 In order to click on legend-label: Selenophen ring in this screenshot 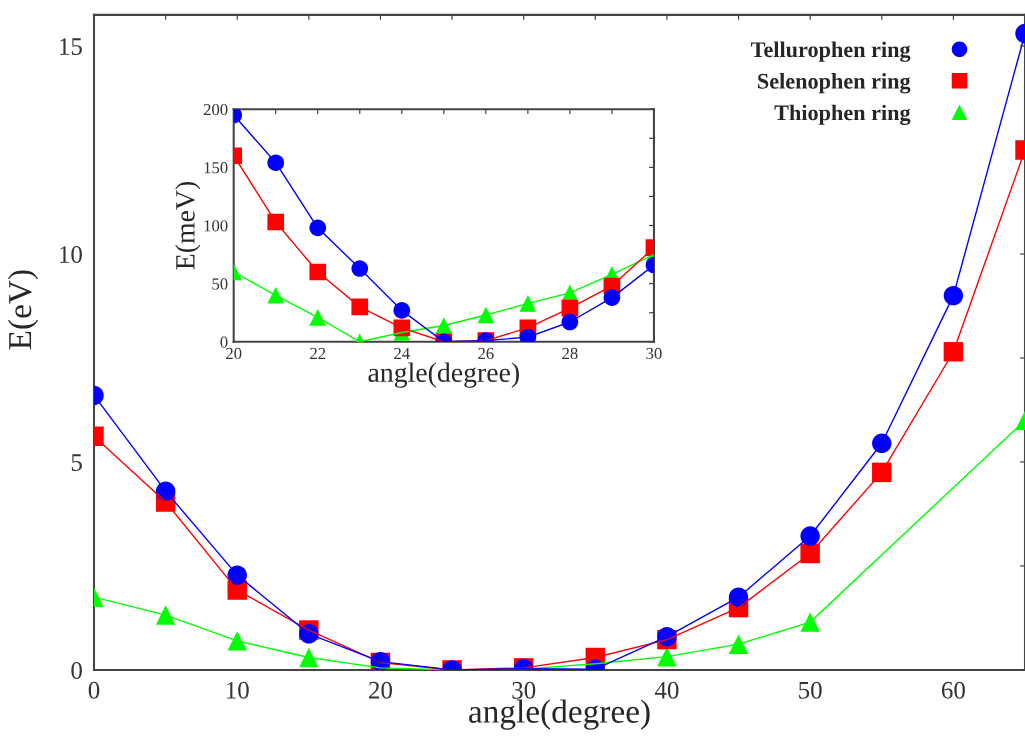, I will do `click(834, 83)`.